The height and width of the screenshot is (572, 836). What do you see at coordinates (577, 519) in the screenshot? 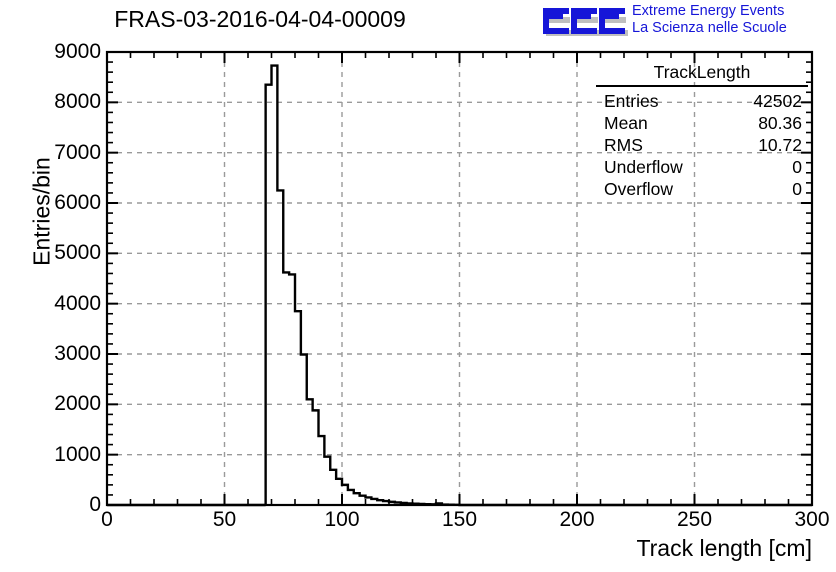
I see `x-tick-label: 200` at bounding box center [577, 519].